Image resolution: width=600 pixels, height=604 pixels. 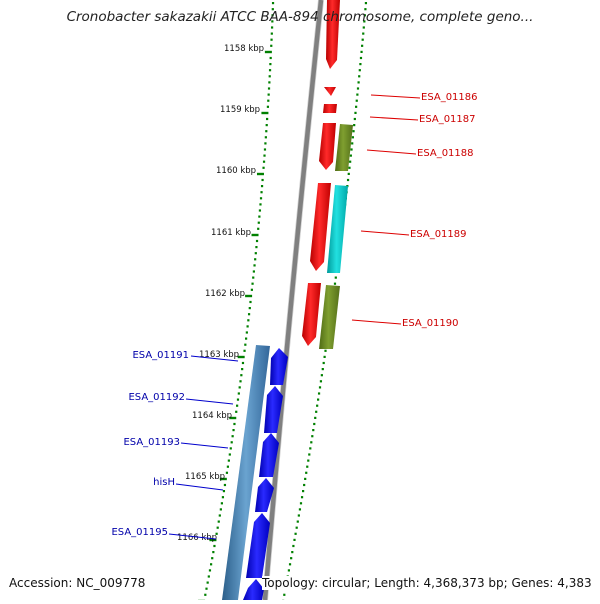 I want to click on gene-label-esa-01188: ESA_01188, so click(x=445, y=153).